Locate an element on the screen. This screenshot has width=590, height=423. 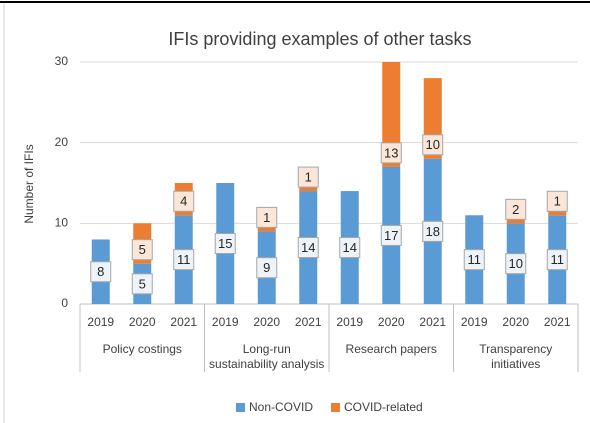
chart-title: IFIs providing examples of other tasks is located at coordinates (319, 39).